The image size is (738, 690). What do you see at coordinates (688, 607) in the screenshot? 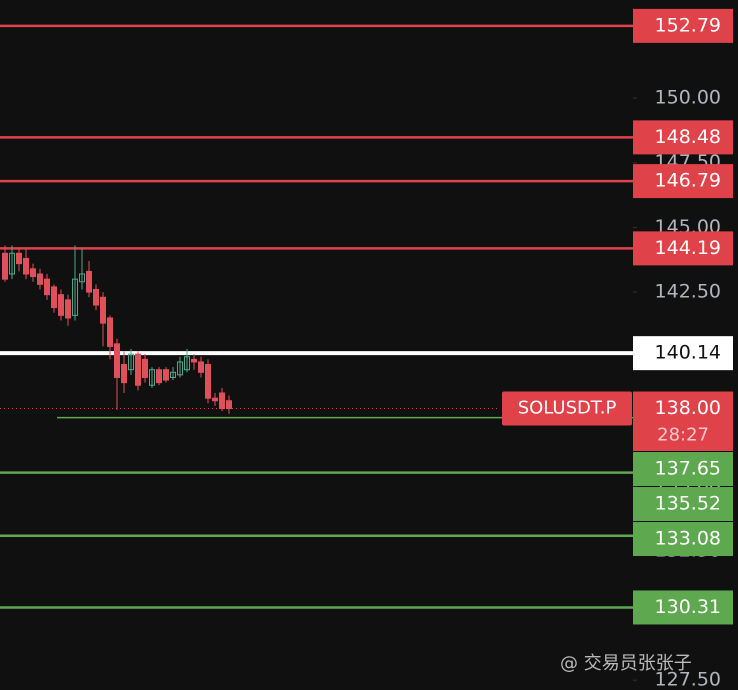
I see `level-label: 130.31` at bounding box center [688, 607].